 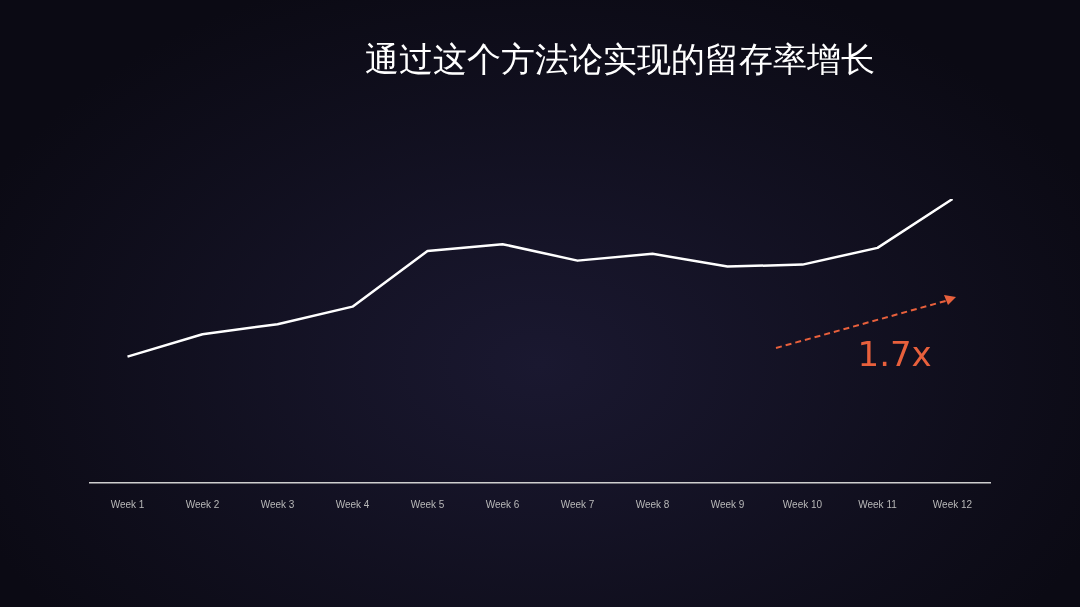 What do you see at coordinates (802, 504) in the screenshot?
I see `x-tick-label: Week 10` at bounding box center [802, 504].